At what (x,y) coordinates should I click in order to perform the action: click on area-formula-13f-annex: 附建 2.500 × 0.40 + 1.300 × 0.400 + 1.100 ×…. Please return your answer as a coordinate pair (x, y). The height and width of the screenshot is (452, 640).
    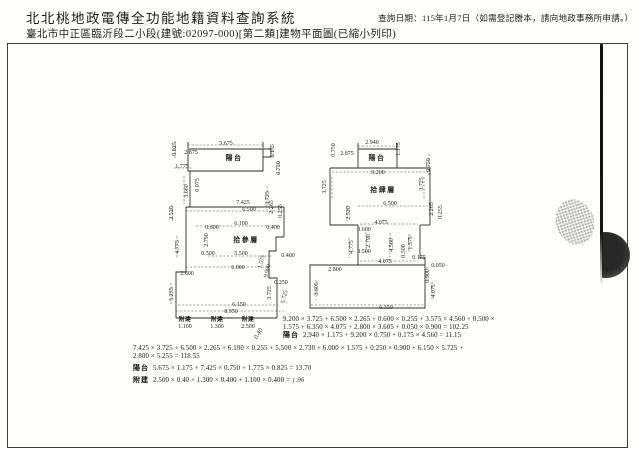
    Looking at the image, I should click on (219, 380).